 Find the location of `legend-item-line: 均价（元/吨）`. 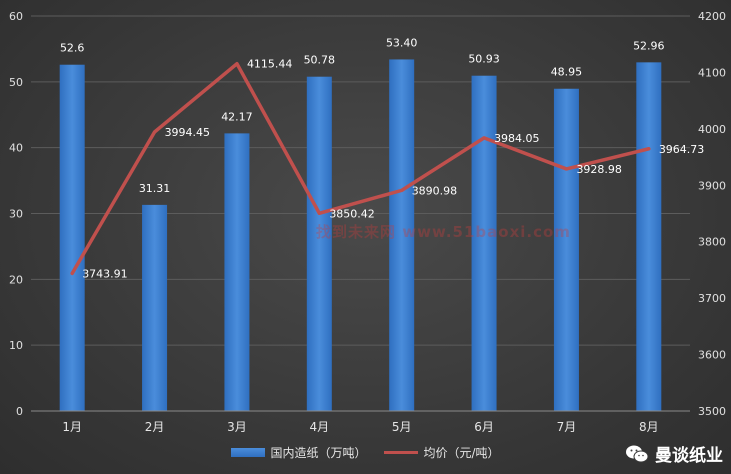

legend-item-line: 均价（元/吨） is located at coordinates (442, 452).